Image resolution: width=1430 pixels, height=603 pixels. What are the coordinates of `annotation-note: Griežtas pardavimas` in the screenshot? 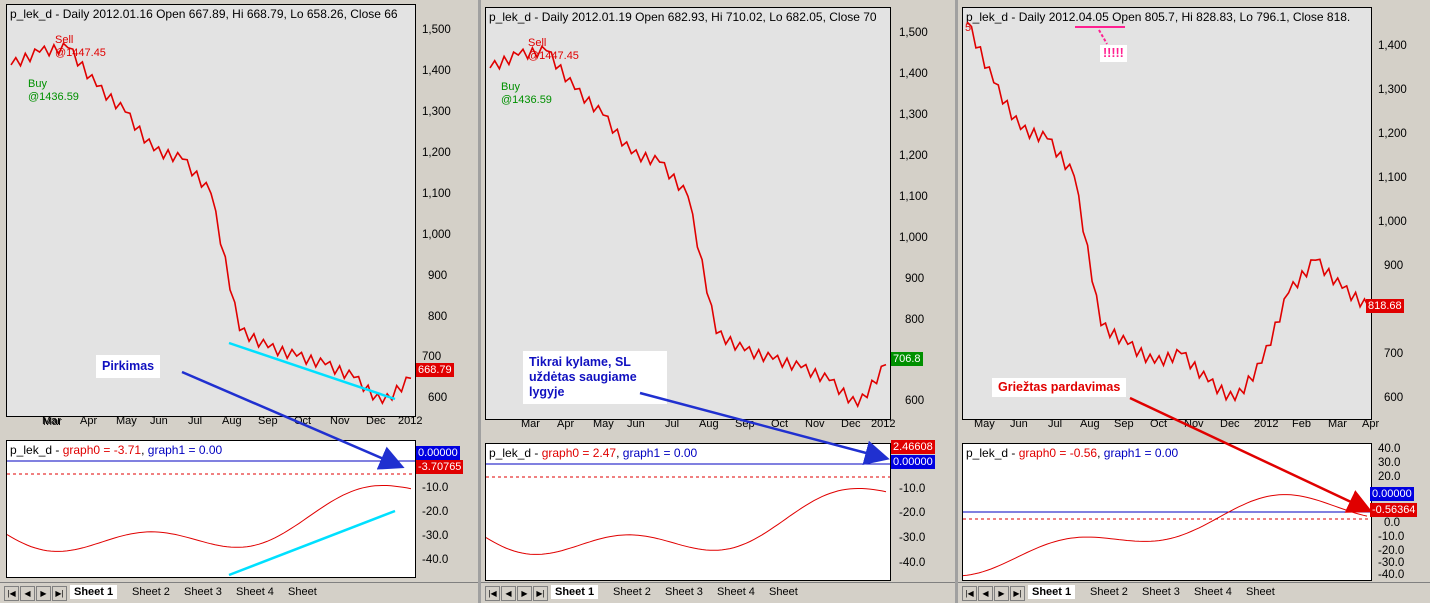 It's located at (1059, 387).